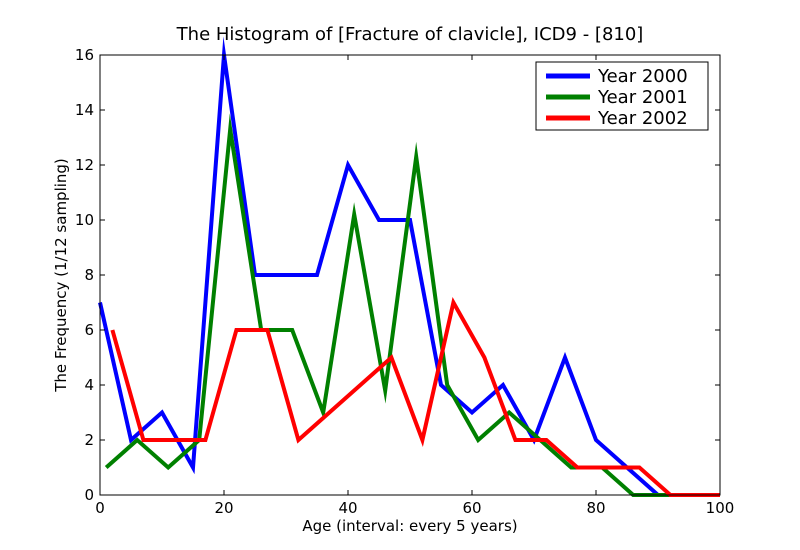 The height and width of the screenshot is (550, 800). Describe the element at coordinates (595, 508) in the screenshot. I see `x-tick-label: 80` at that location.